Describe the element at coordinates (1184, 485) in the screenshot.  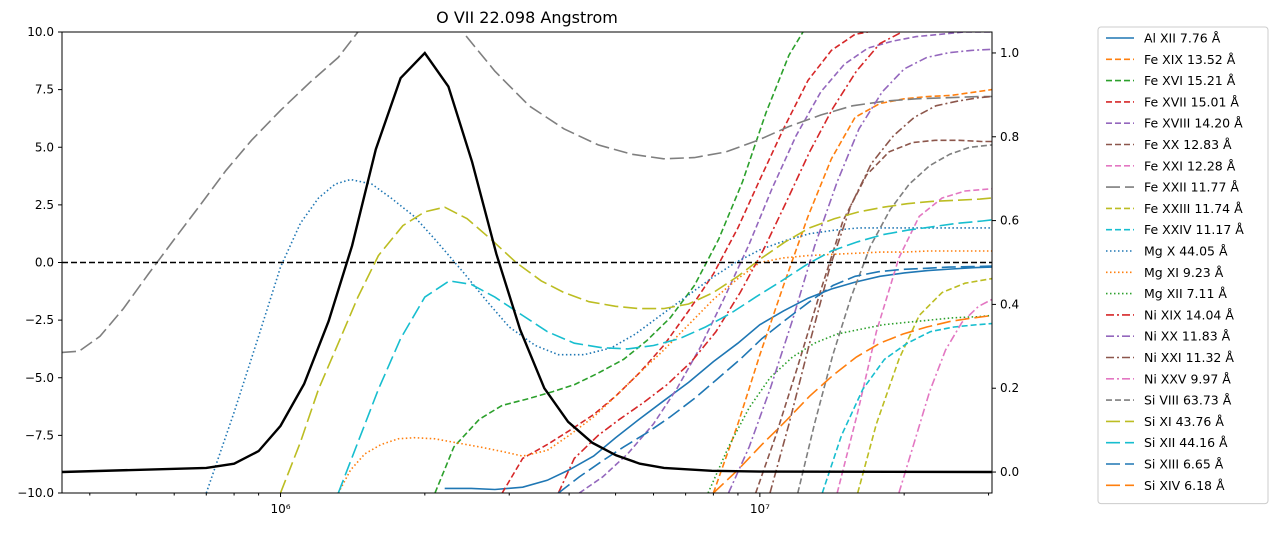
I see `legend-label-si-xiv-6-18: Si XIV 6.18 Å` at that location.